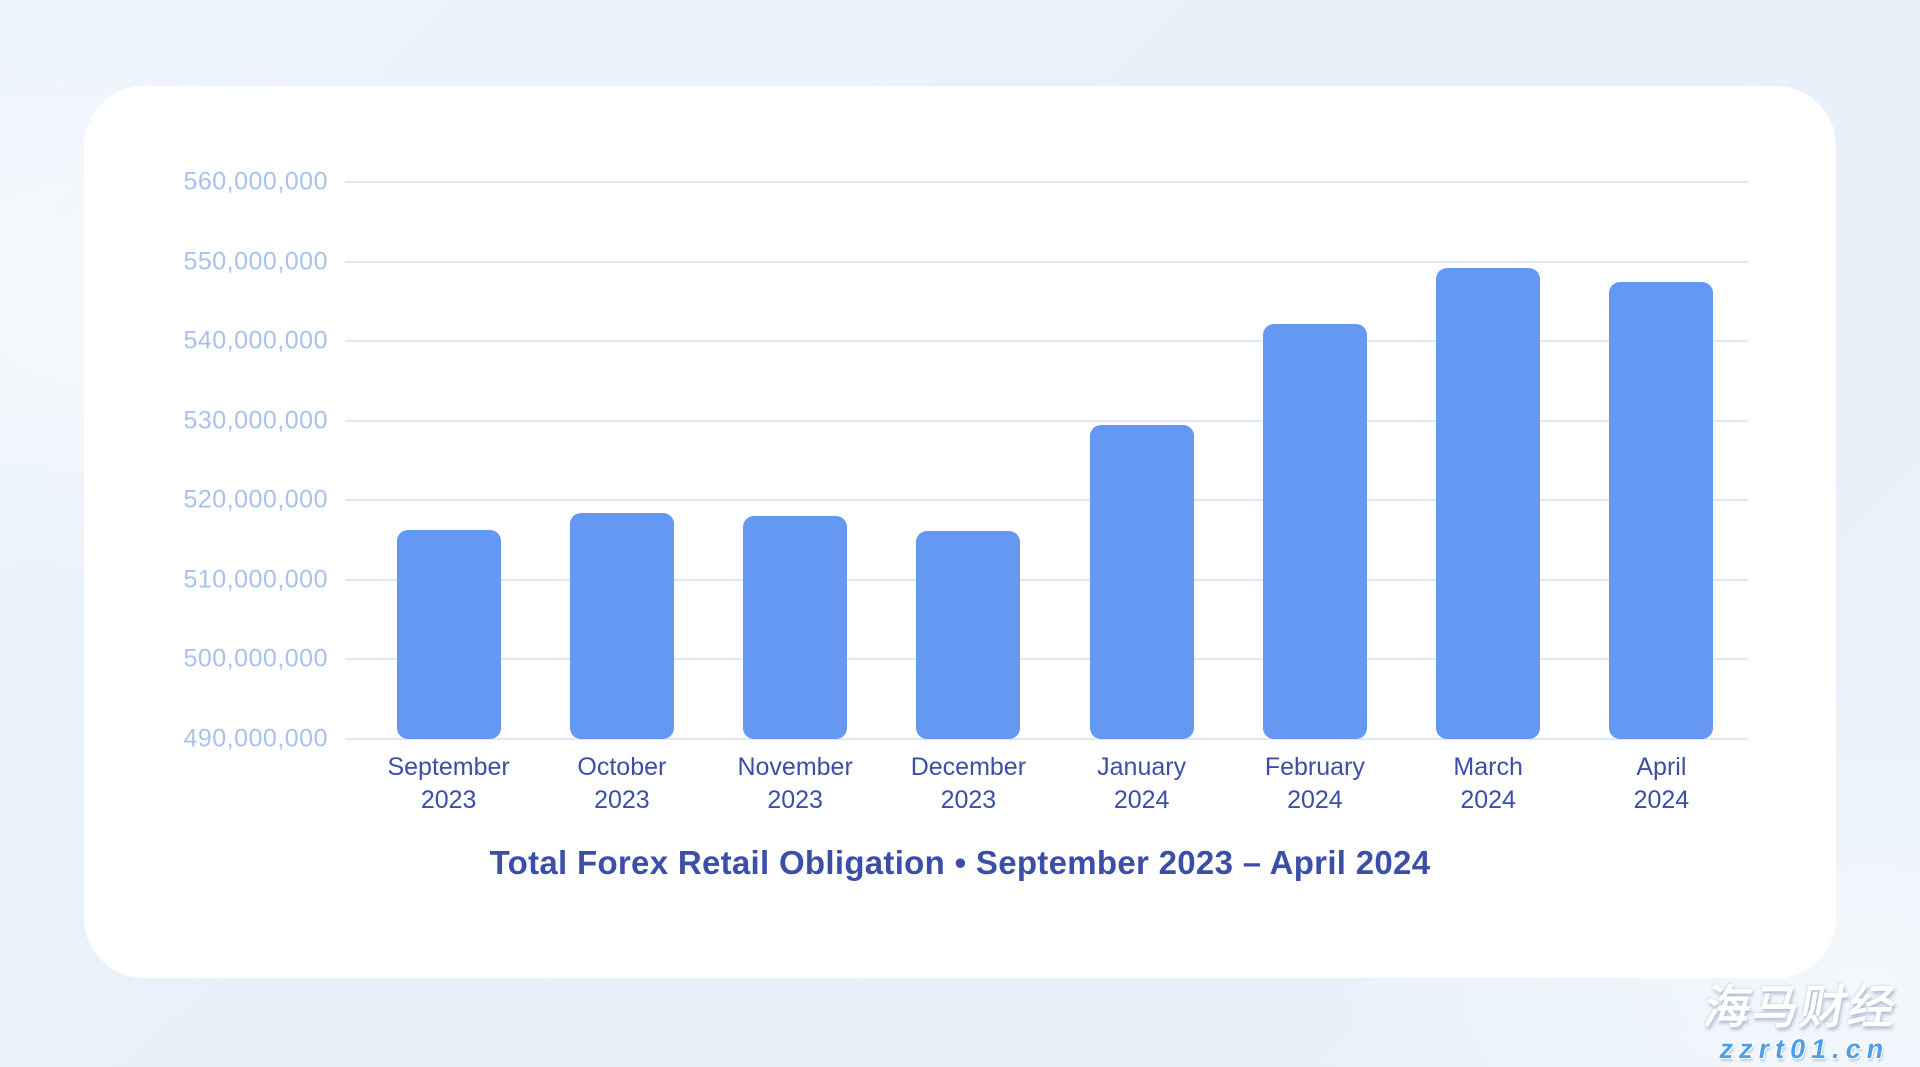  What do you see at coordinates (255, 340) in the screenshot?
I see `y-axis-tick-label: 540,000,000` at bounding box center [255, 340].